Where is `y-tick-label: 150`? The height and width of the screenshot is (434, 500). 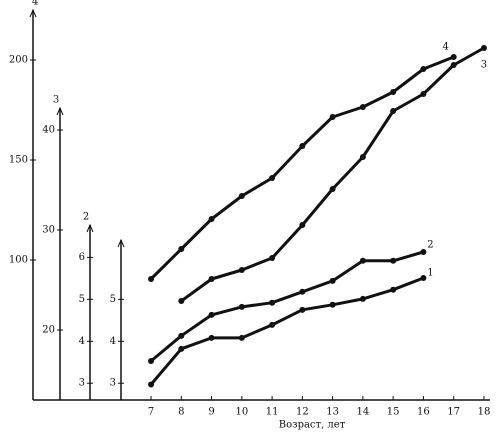 y-tick-label: 150 is located at coordinates (18, 160).